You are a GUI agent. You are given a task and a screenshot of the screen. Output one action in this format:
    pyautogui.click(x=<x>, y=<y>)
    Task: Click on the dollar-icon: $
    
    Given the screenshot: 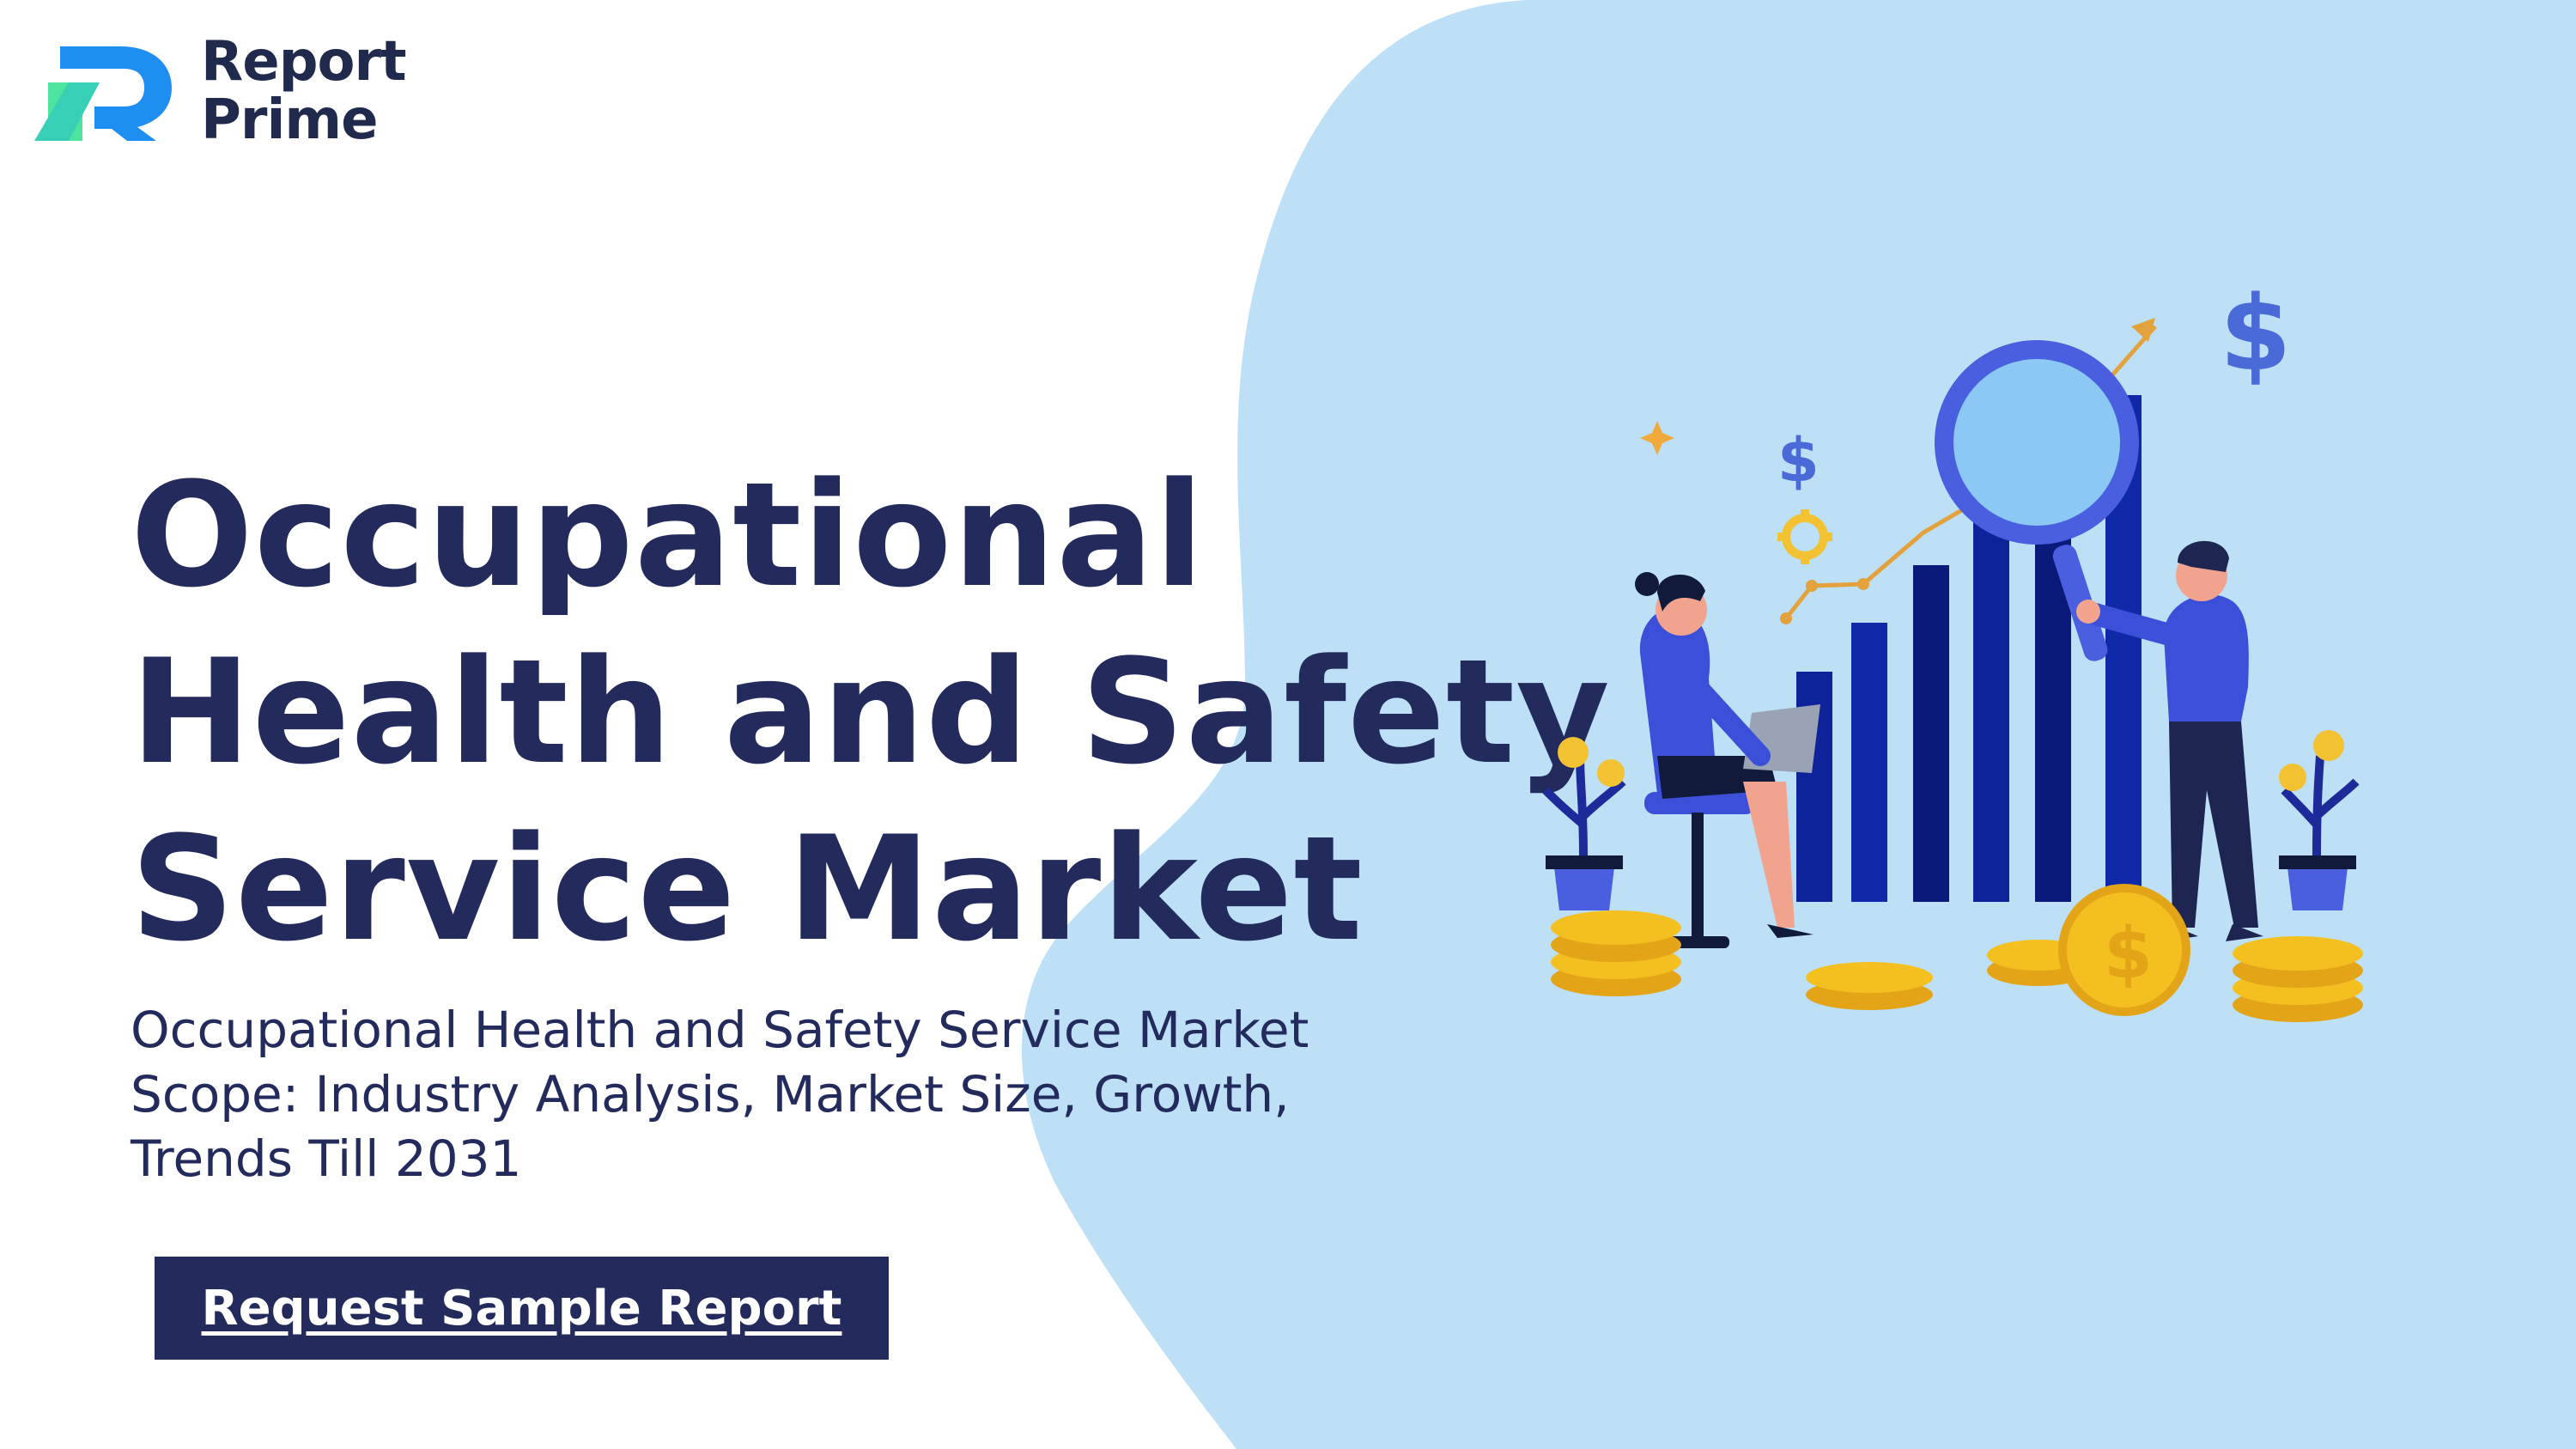 What is the action you would take?
    pyautogui.click(x=1799, y=461)
    